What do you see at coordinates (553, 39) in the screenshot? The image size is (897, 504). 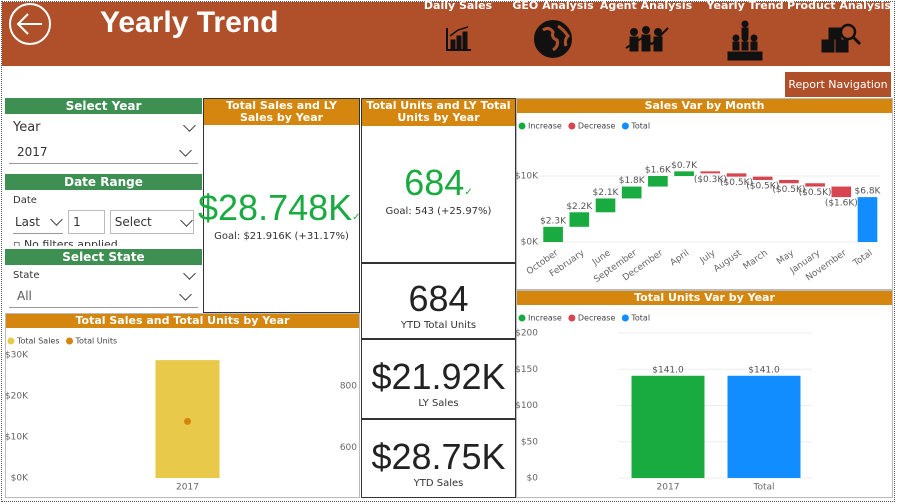 I see `icon-globe` at bounding box center [553, 39].